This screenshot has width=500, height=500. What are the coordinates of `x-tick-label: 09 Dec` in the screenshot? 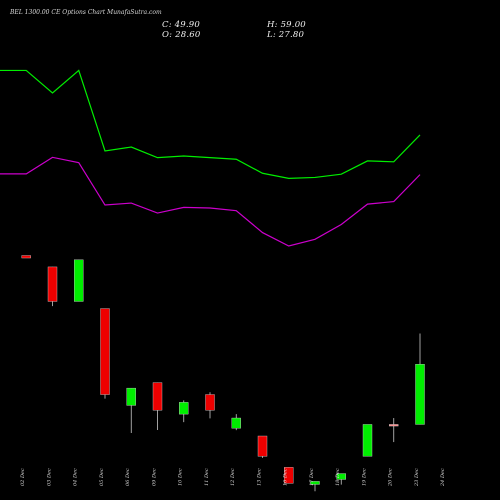 It's located at (154, 477).